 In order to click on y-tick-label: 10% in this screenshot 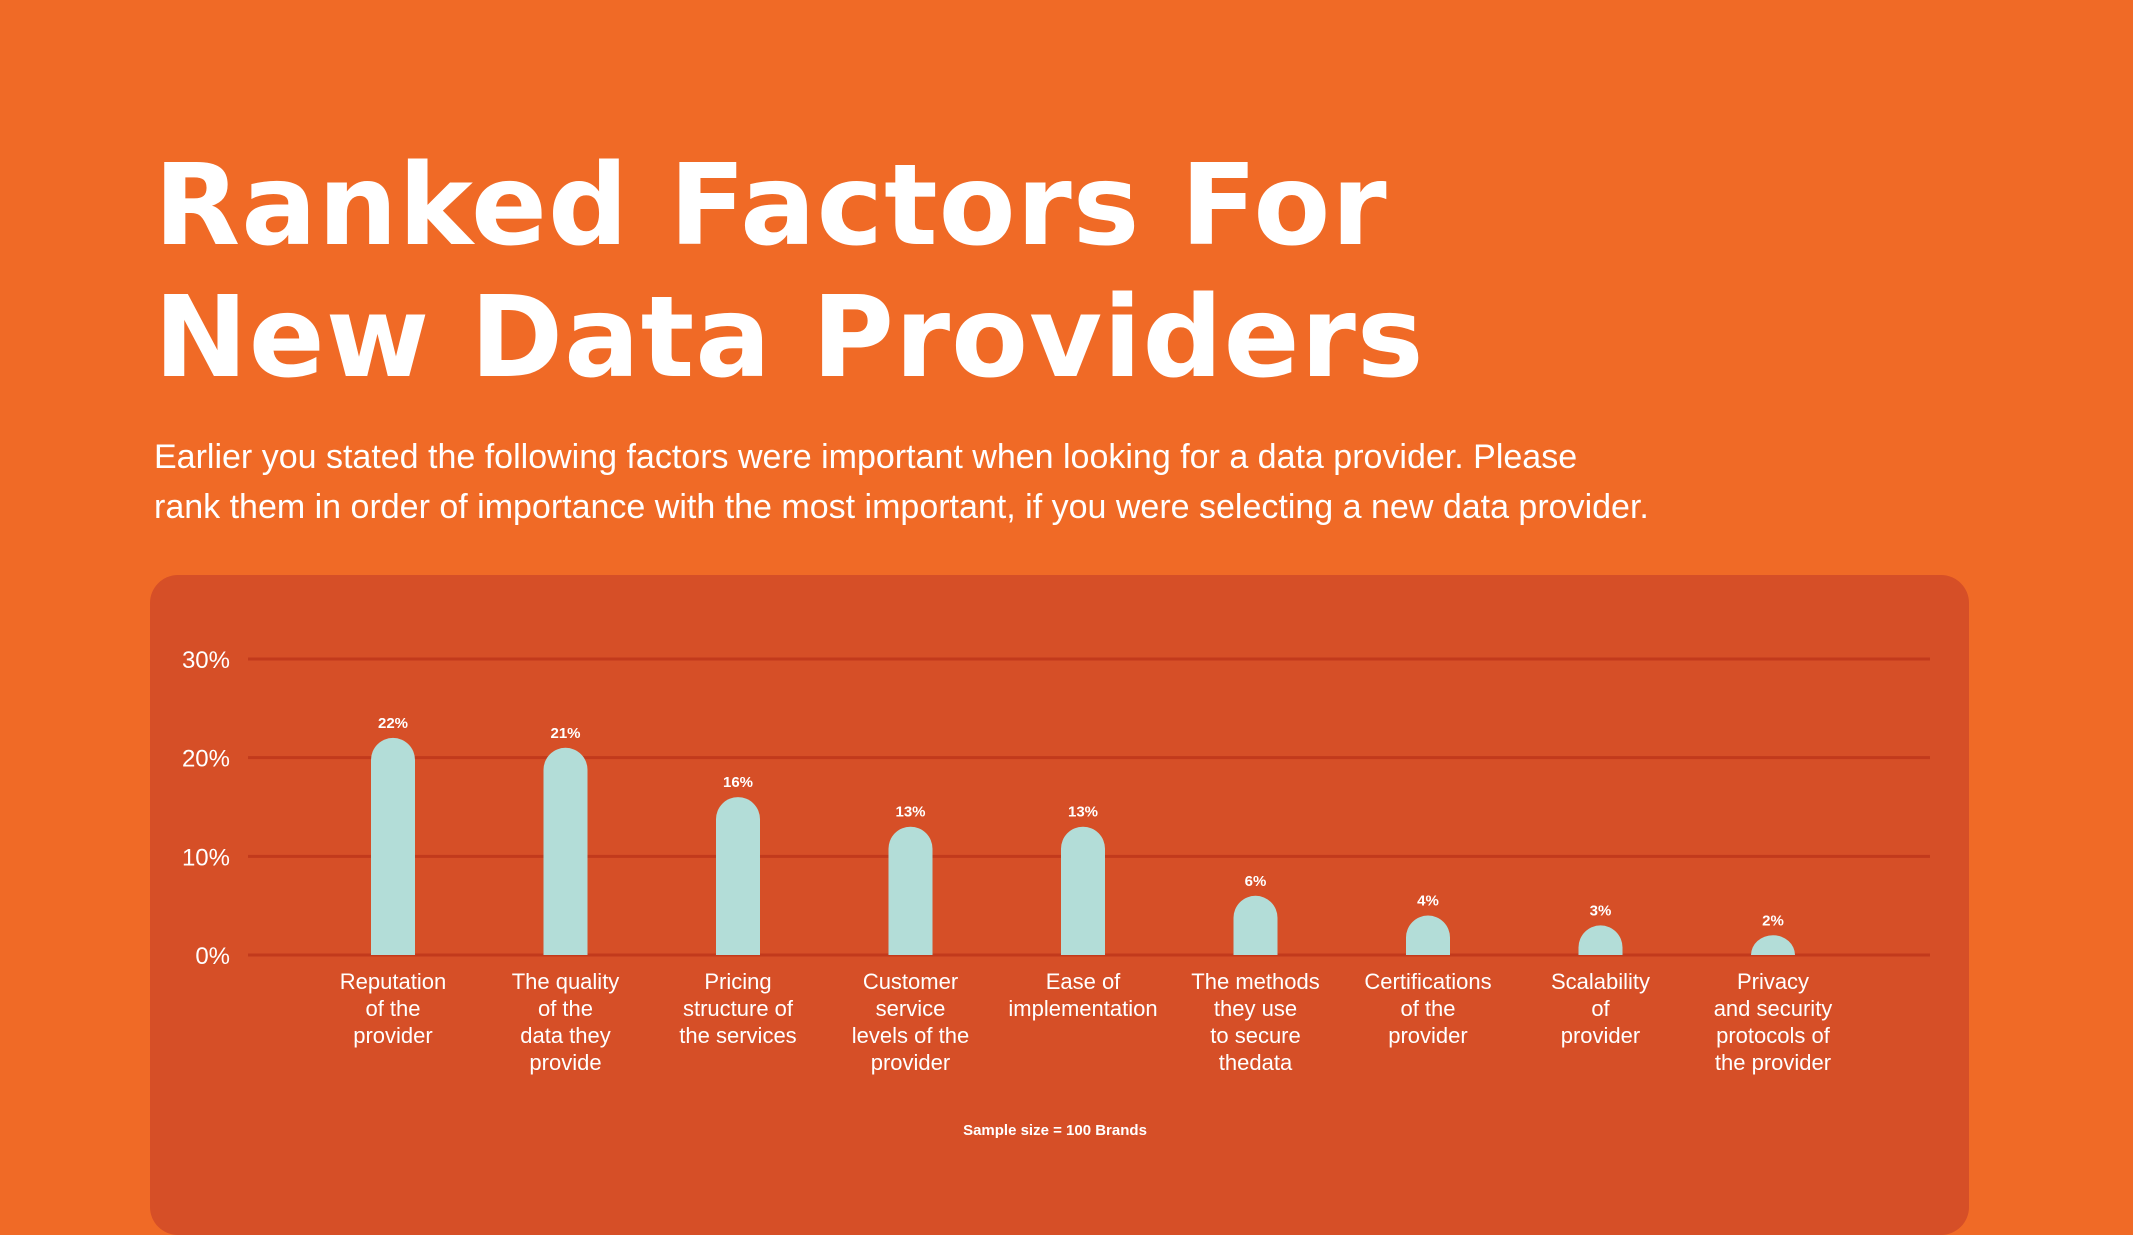, I will do `click(206, 857)`.